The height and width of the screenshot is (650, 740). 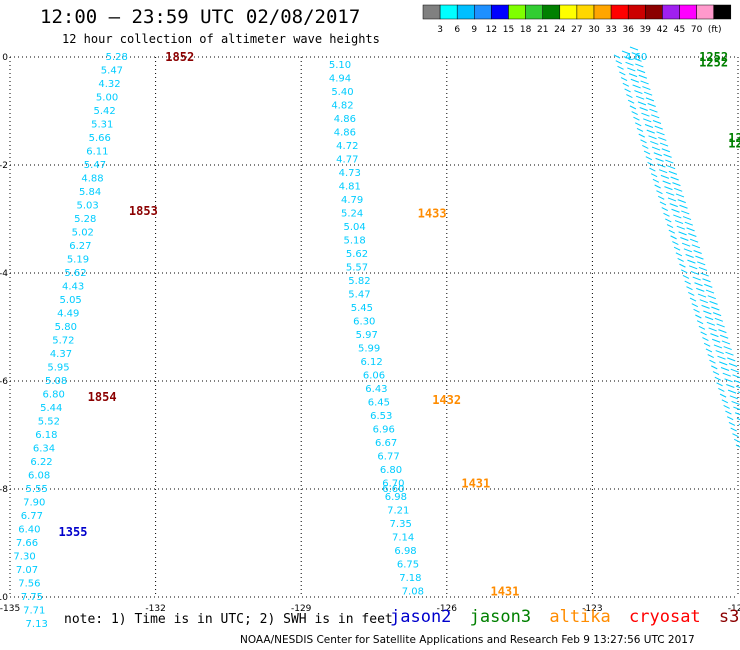 What do you see at coordinates (576, 30) in the screenshot?
I see `colorbar-tick-label: 27` at bounding box center [576, 30].